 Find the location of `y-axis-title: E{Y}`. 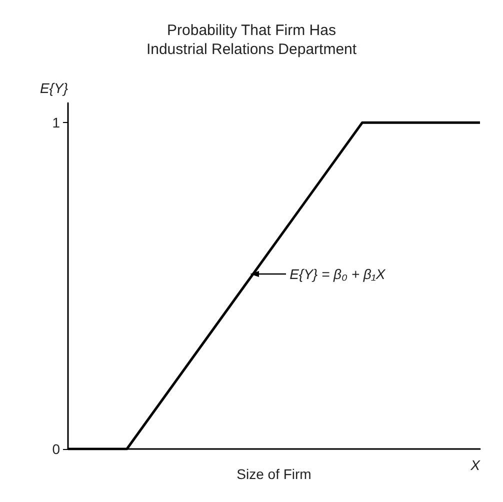

y-axis-title: E{Y} is located at coordinates (54, 88).